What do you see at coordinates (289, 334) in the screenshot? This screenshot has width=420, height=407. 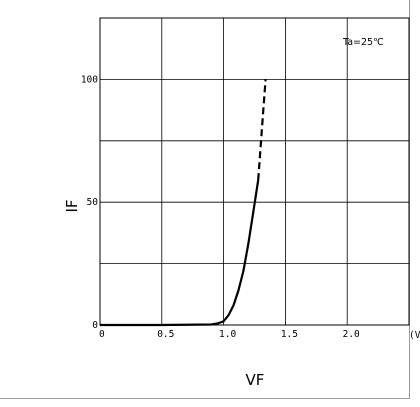 I see `x-tick-label: 1.5` at bounding box center [289, 334].